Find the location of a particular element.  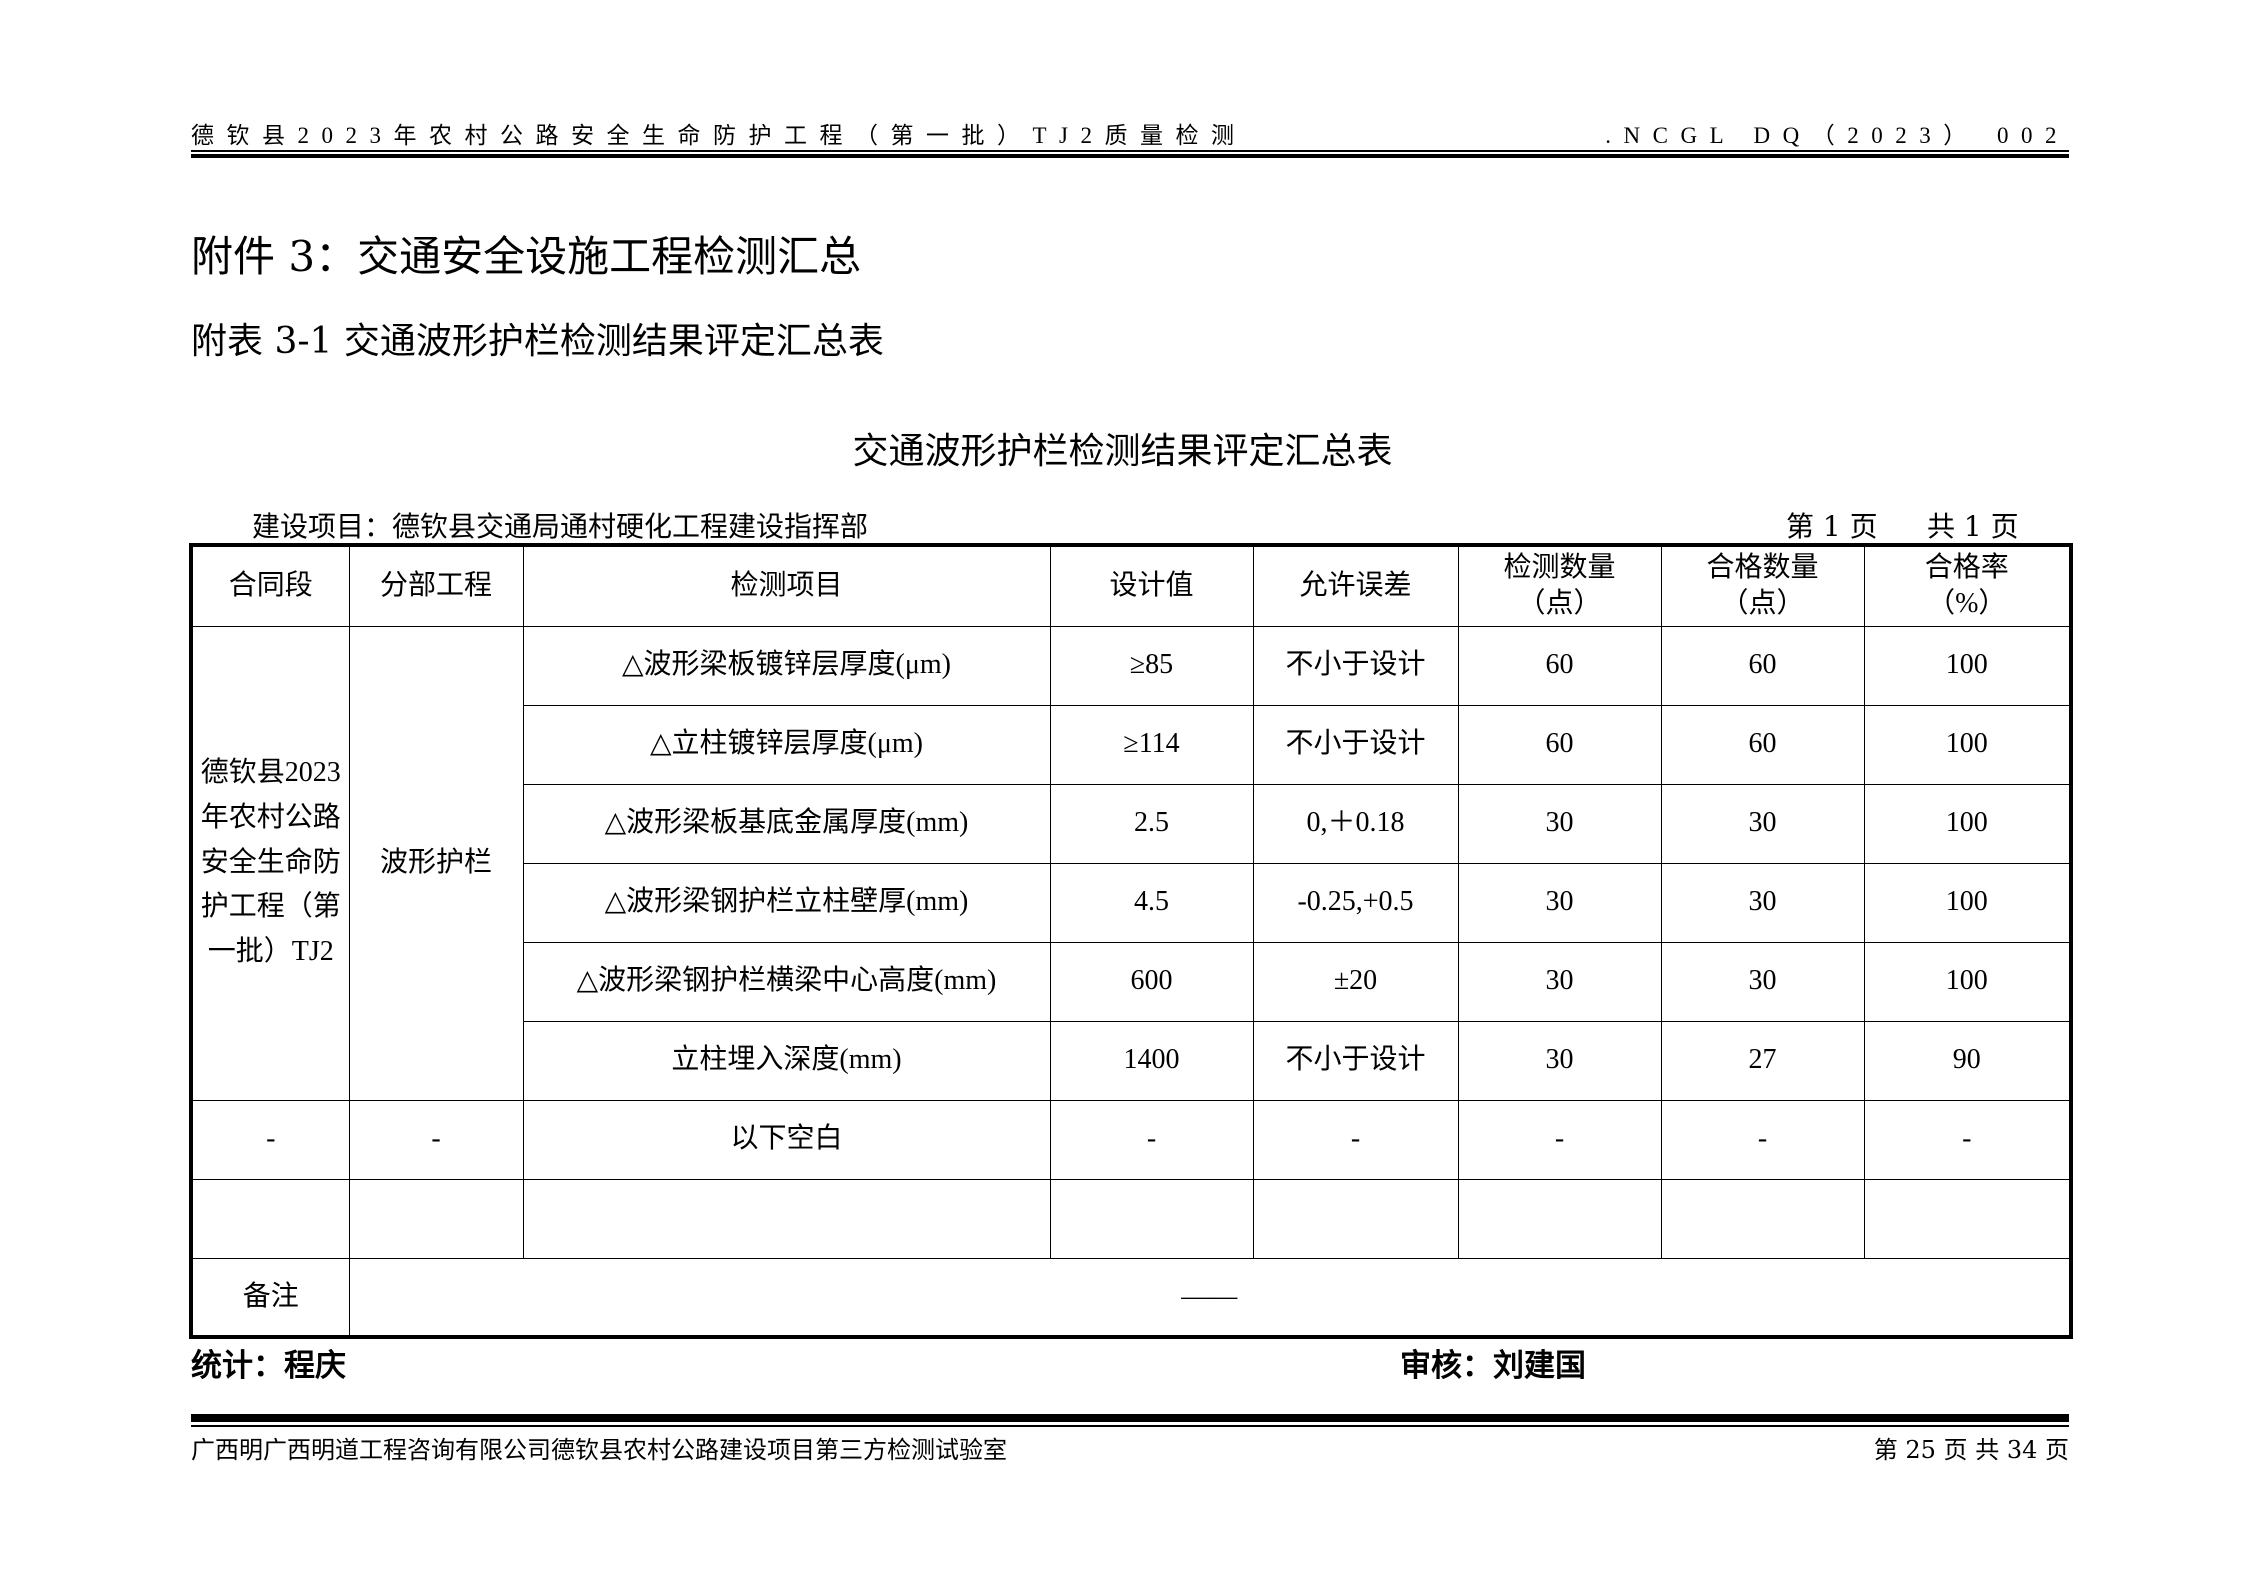

table-row: △波形梁板基底金属厚度(mm) 2.5 0,＋0.18 30 30 100 is located at coordinates (1131, 823).